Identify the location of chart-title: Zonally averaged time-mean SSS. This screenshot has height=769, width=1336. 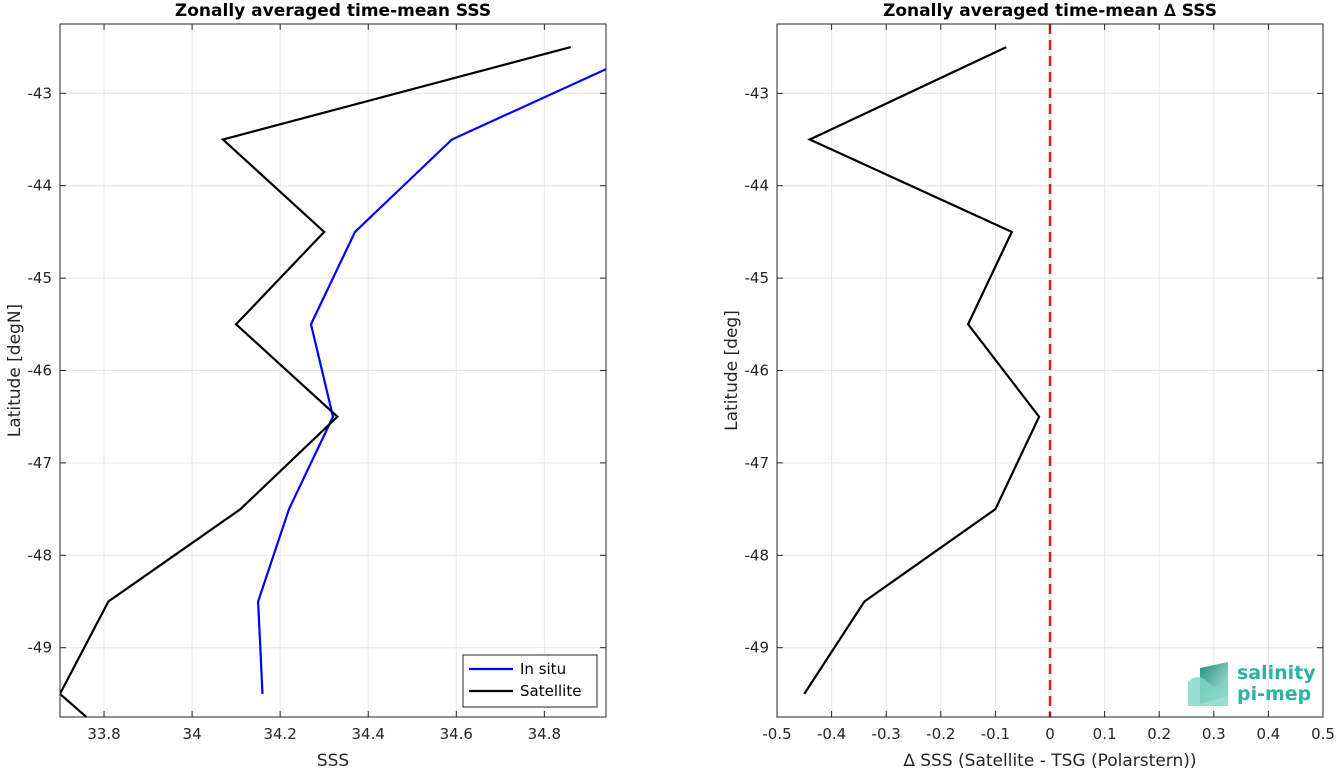
(333, 11).